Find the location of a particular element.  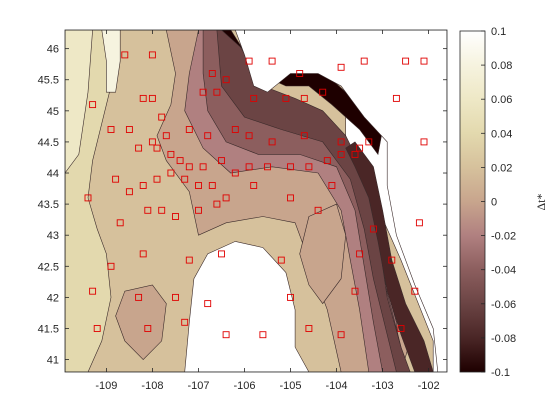

x-tick-label: -103 is located at coordinates (383, 386).